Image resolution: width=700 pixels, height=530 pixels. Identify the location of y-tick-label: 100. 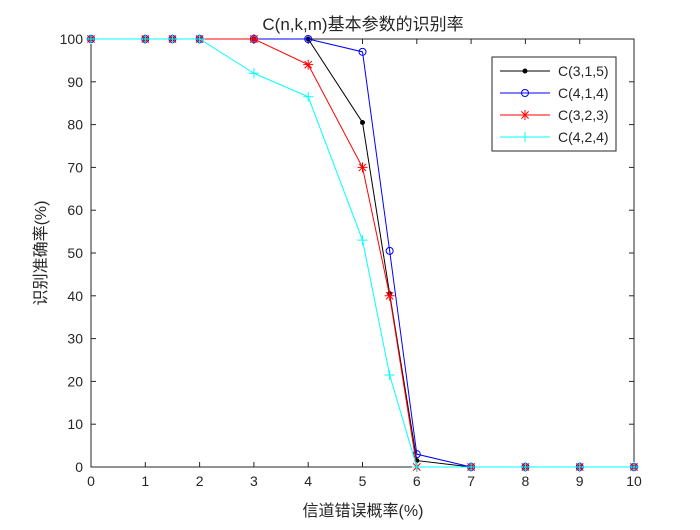
(72, 39).